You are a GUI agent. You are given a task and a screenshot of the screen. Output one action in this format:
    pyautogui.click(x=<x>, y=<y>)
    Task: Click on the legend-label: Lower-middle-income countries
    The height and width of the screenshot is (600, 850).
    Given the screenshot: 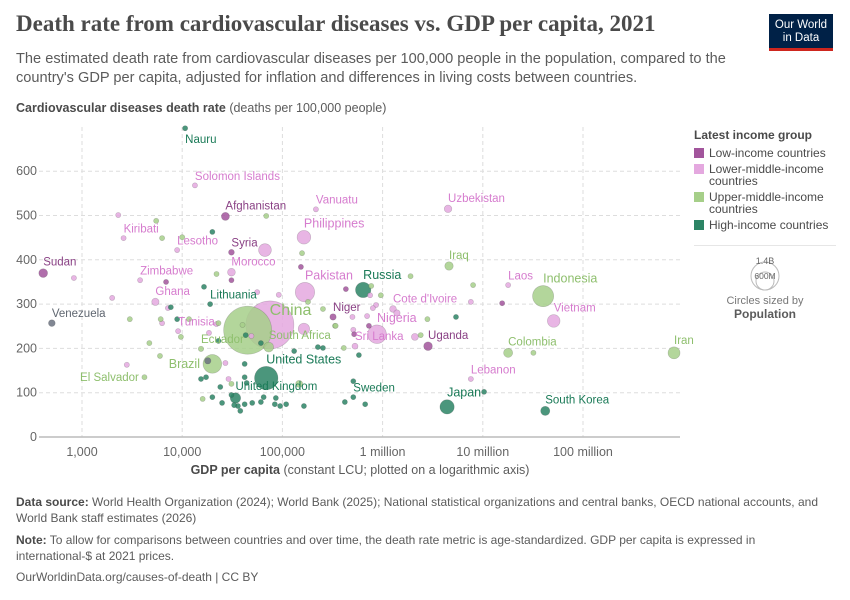 What is the action you would take?
    pyautogui.click(x=766, y=174)
    